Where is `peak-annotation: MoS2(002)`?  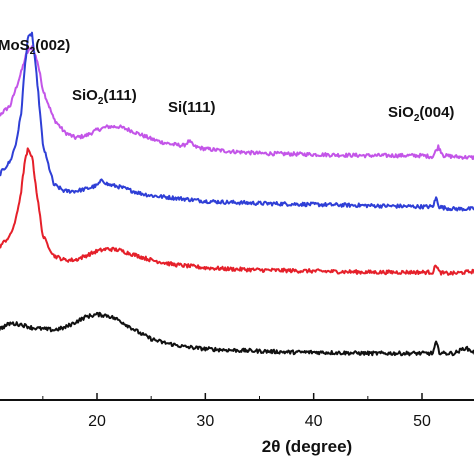
peak-annotation: MoS2(002) is located at coordinates (35, 47).